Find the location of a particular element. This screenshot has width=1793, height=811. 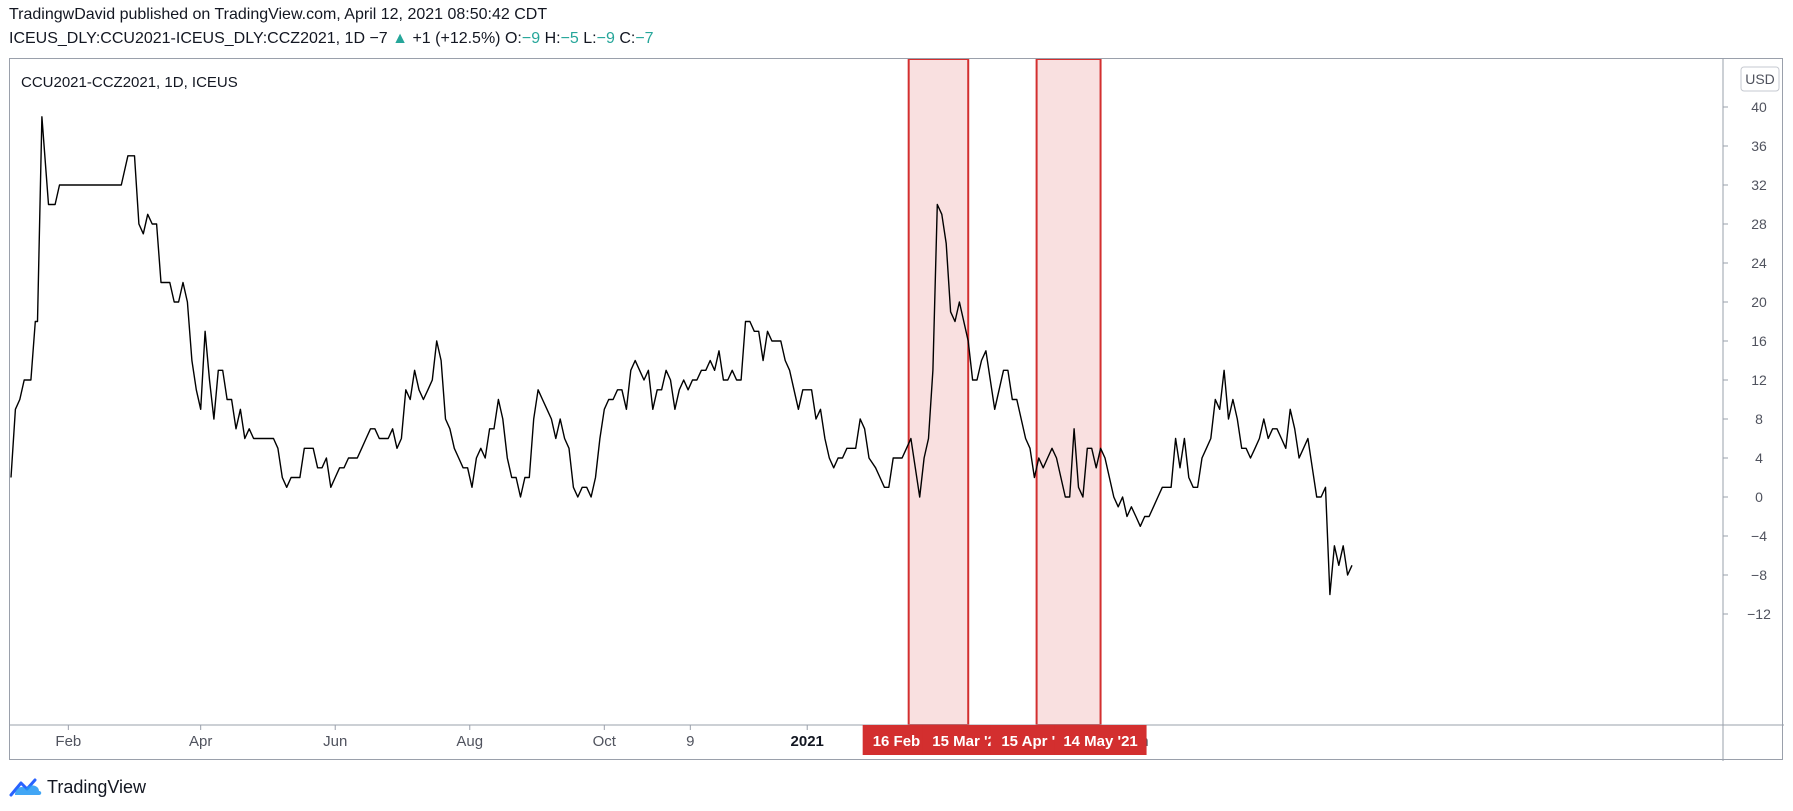

y-tick-label: 28 is located at coordinates (1759, 224).